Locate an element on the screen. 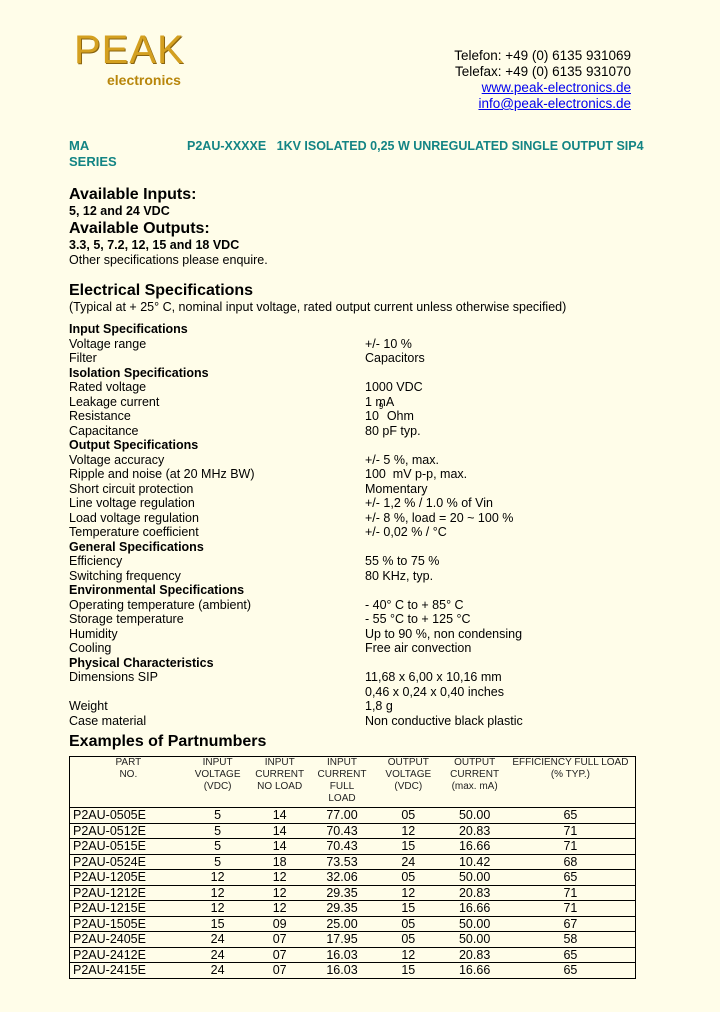 The height and width of the screenshot is (1012, 720). spec-value: +/- 5 %, max. is located at coordinates (402, 460).